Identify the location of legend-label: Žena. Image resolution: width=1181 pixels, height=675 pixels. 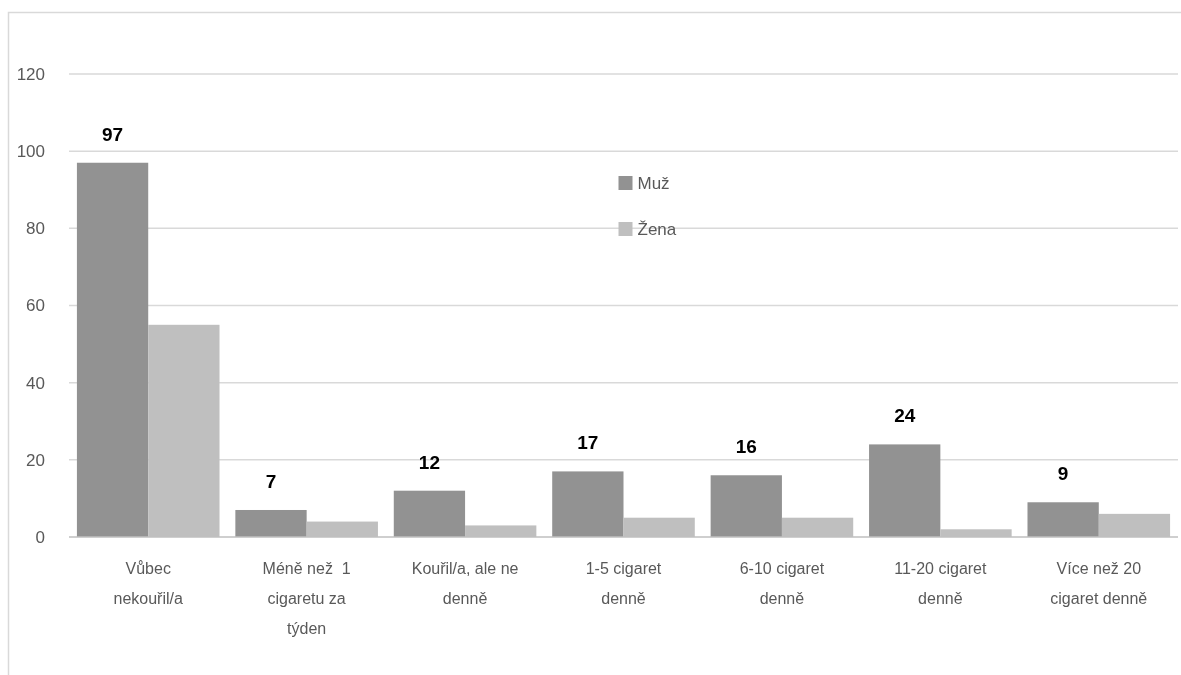
(657, 229).